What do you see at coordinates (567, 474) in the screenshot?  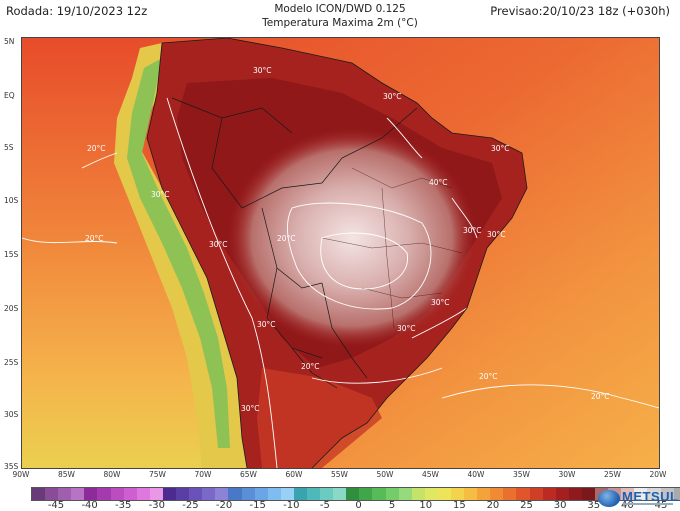 I see `longitude-label: 30W` at bounding box center [567, 474].